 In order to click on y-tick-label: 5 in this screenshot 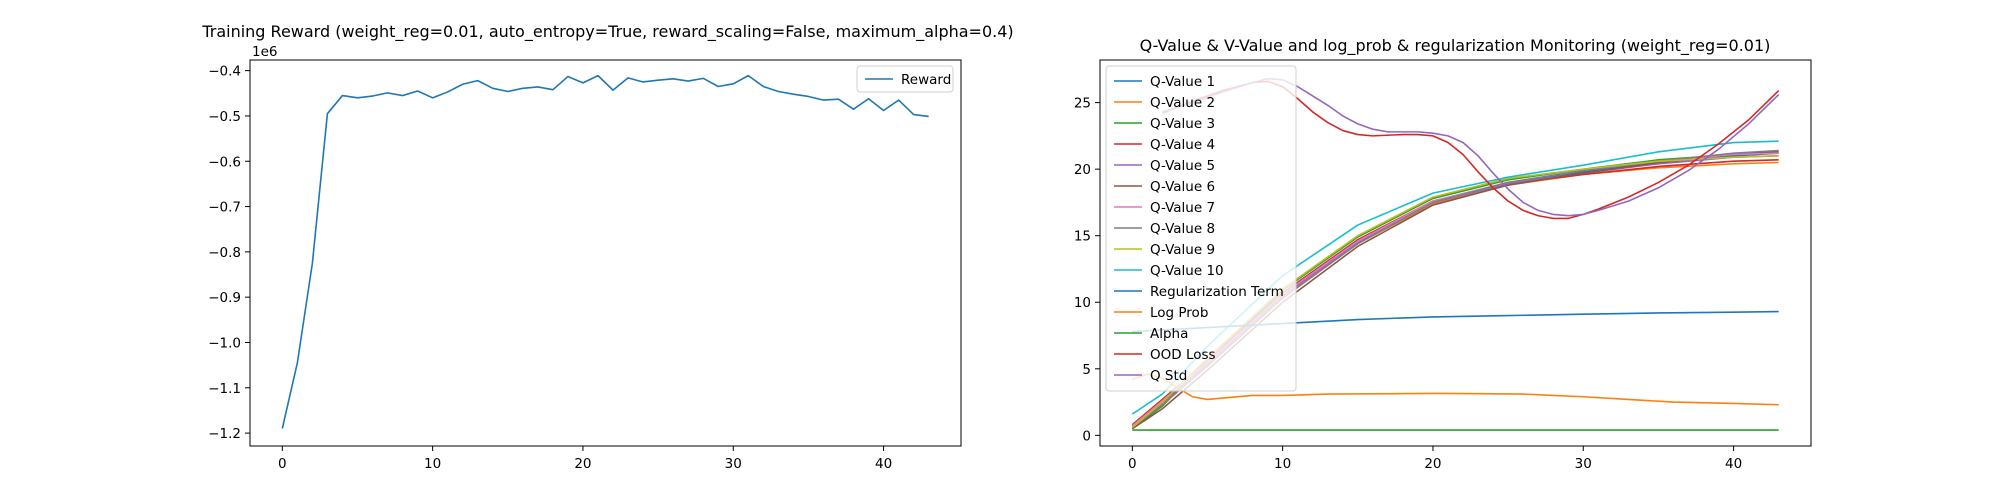, I will do `click(1086, 370)`.